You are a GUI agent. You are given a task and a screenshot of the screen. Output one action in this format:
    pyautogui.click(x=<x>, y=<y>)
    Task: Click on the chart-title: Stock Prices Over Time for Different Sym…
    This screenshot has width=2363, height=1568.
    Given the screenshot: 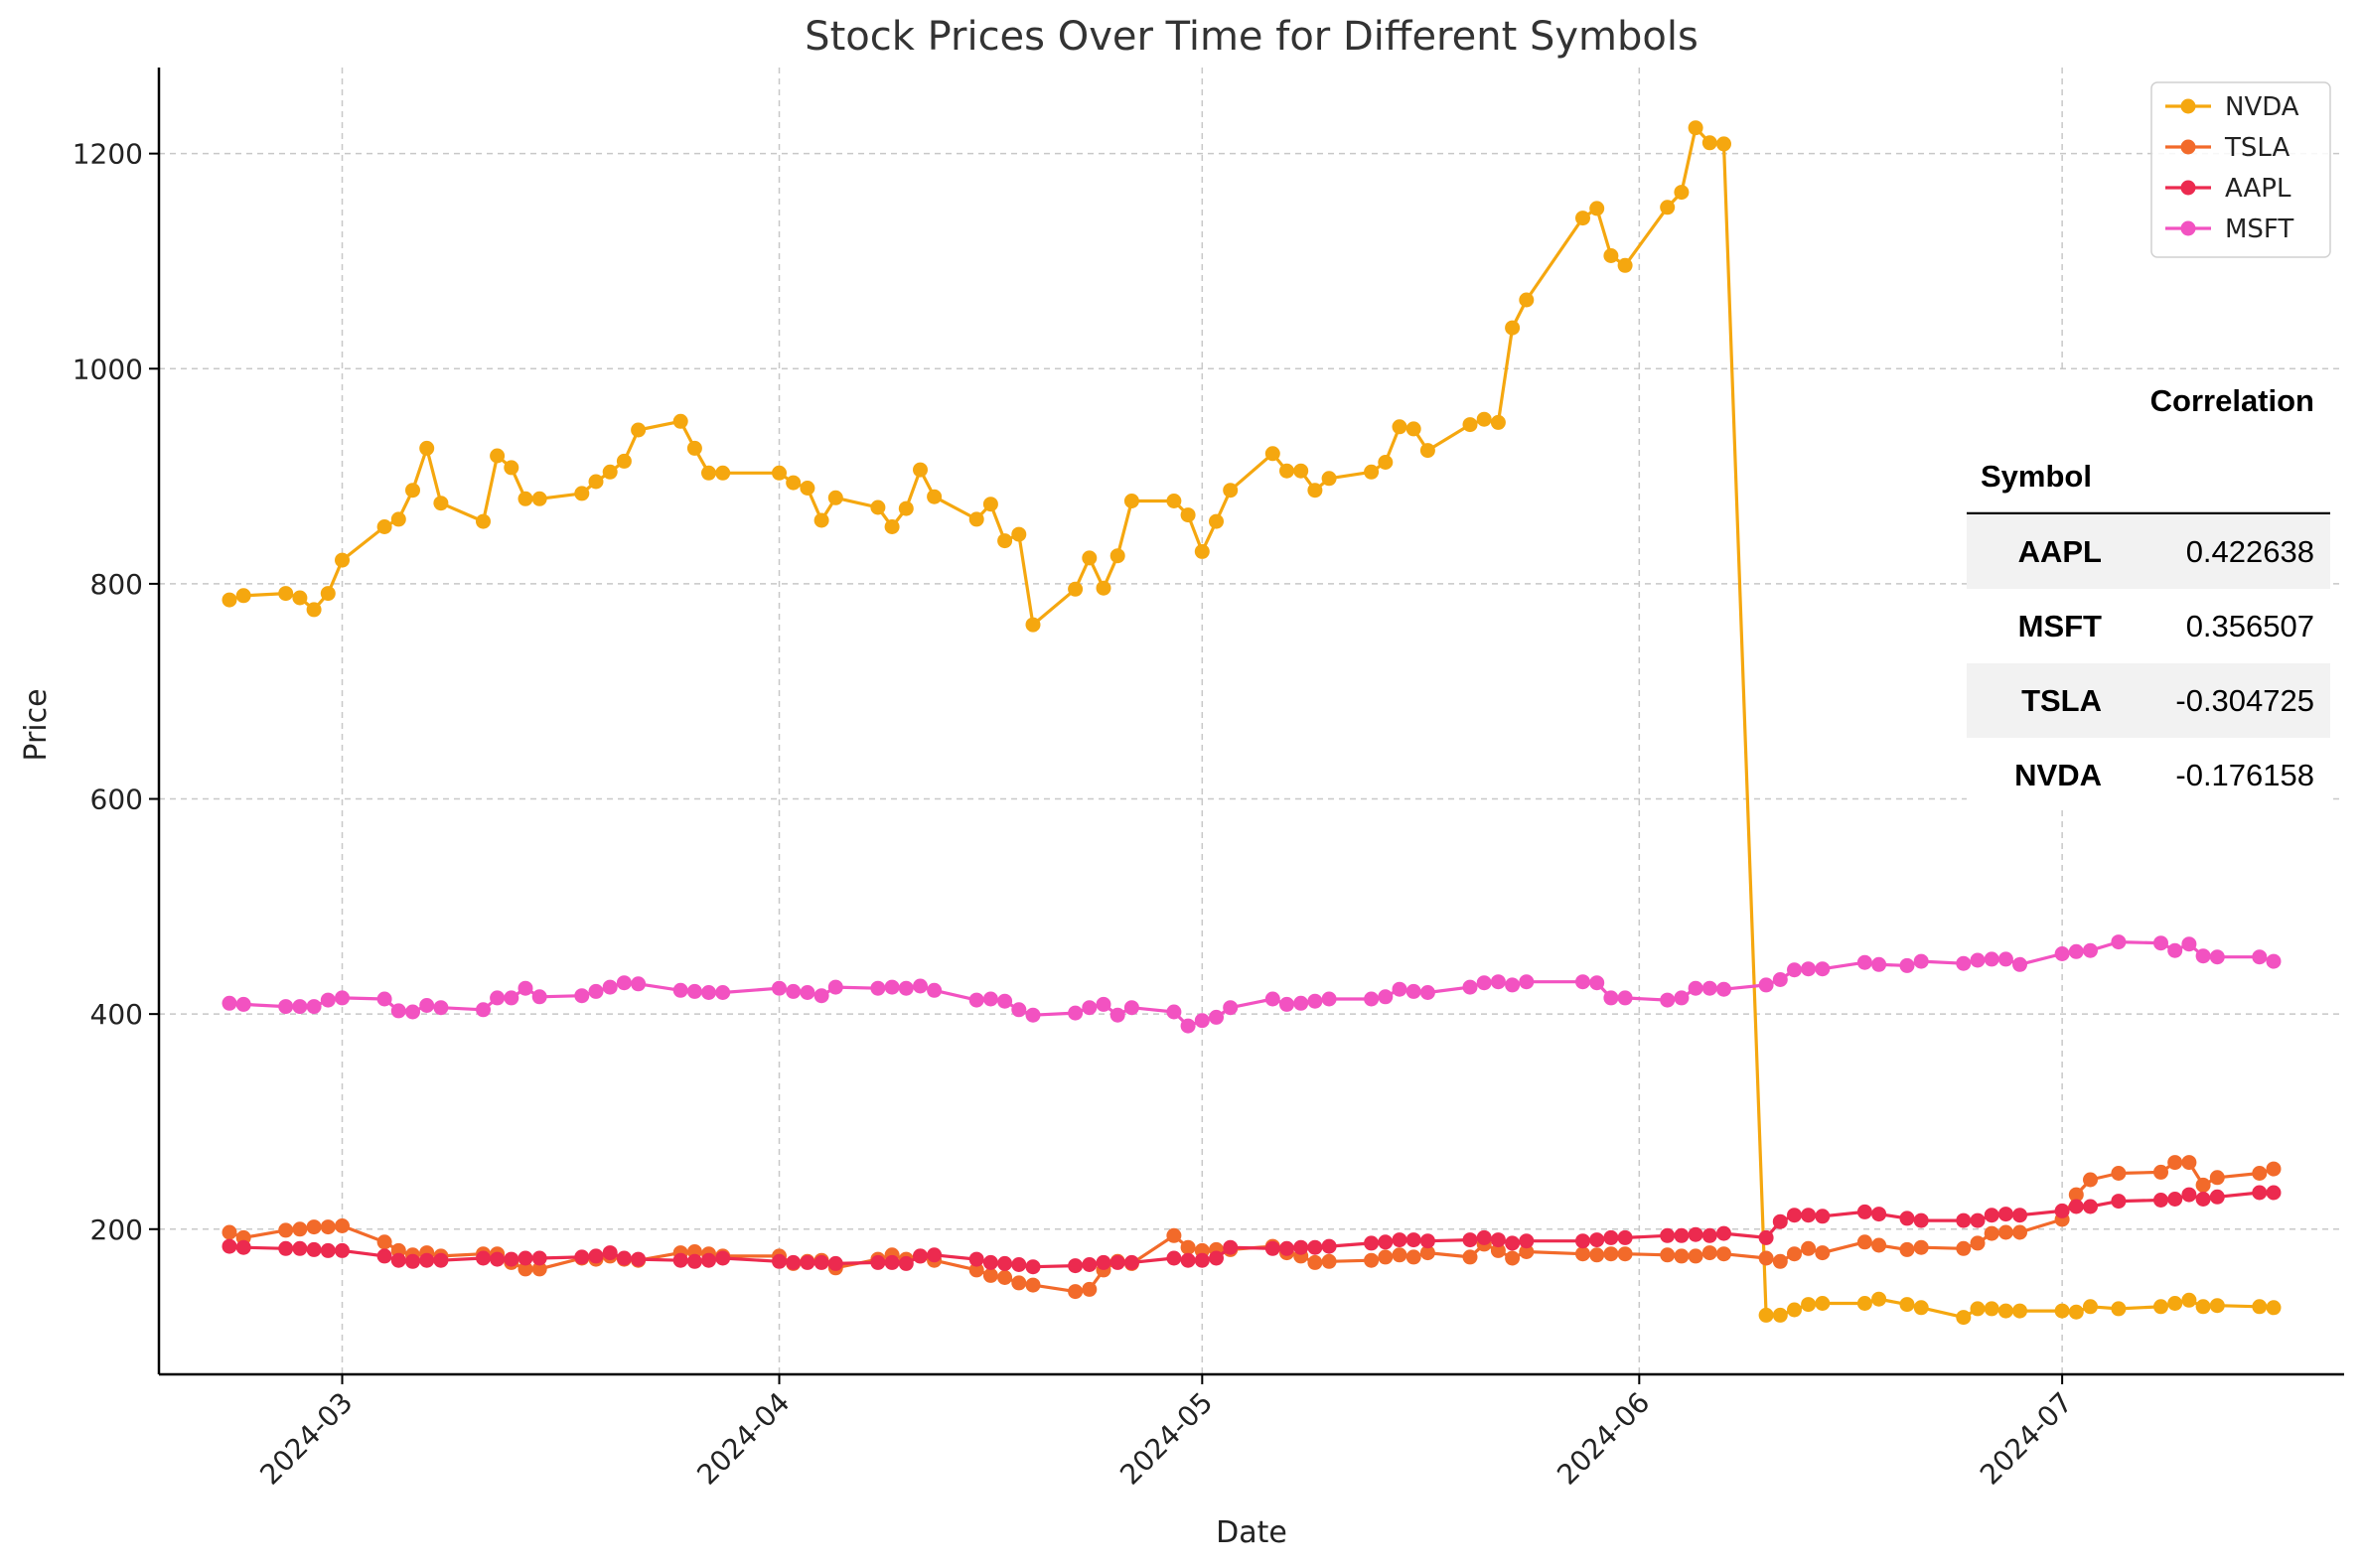 What is the action you would take?
    pyautogui.click(x=1251, y=37)
    